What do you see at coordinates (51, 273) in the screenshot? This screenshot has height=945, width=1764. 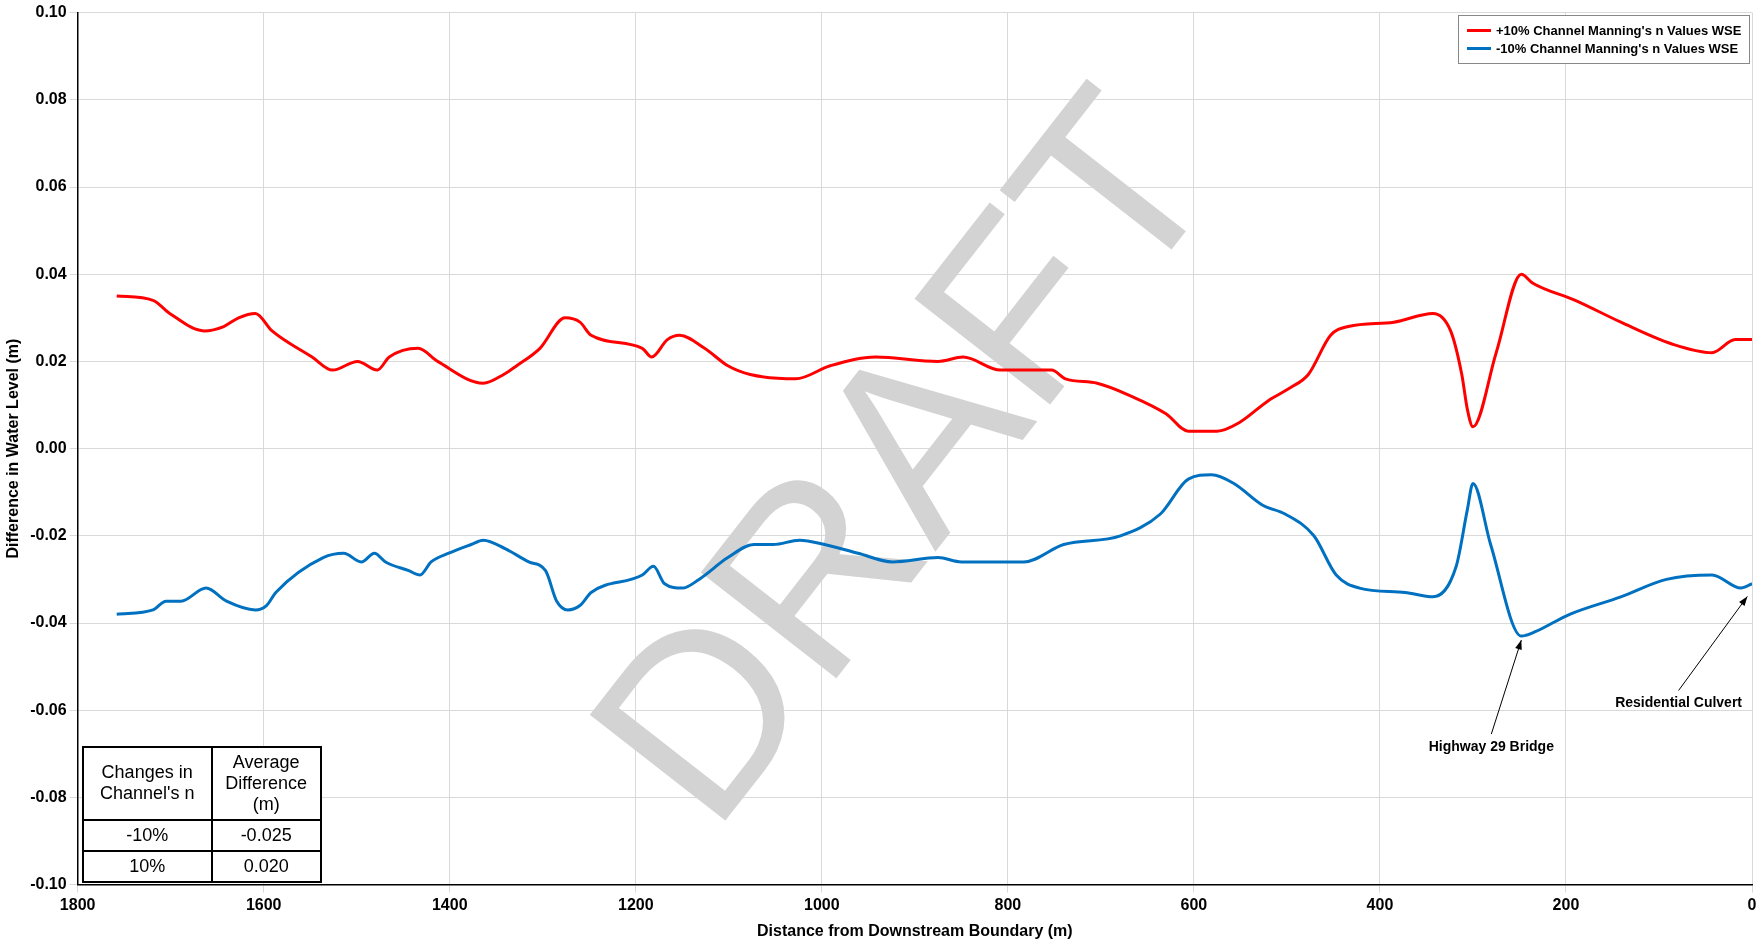 I see `y-tick-label: 0.04` at bounding box center [51, 273].